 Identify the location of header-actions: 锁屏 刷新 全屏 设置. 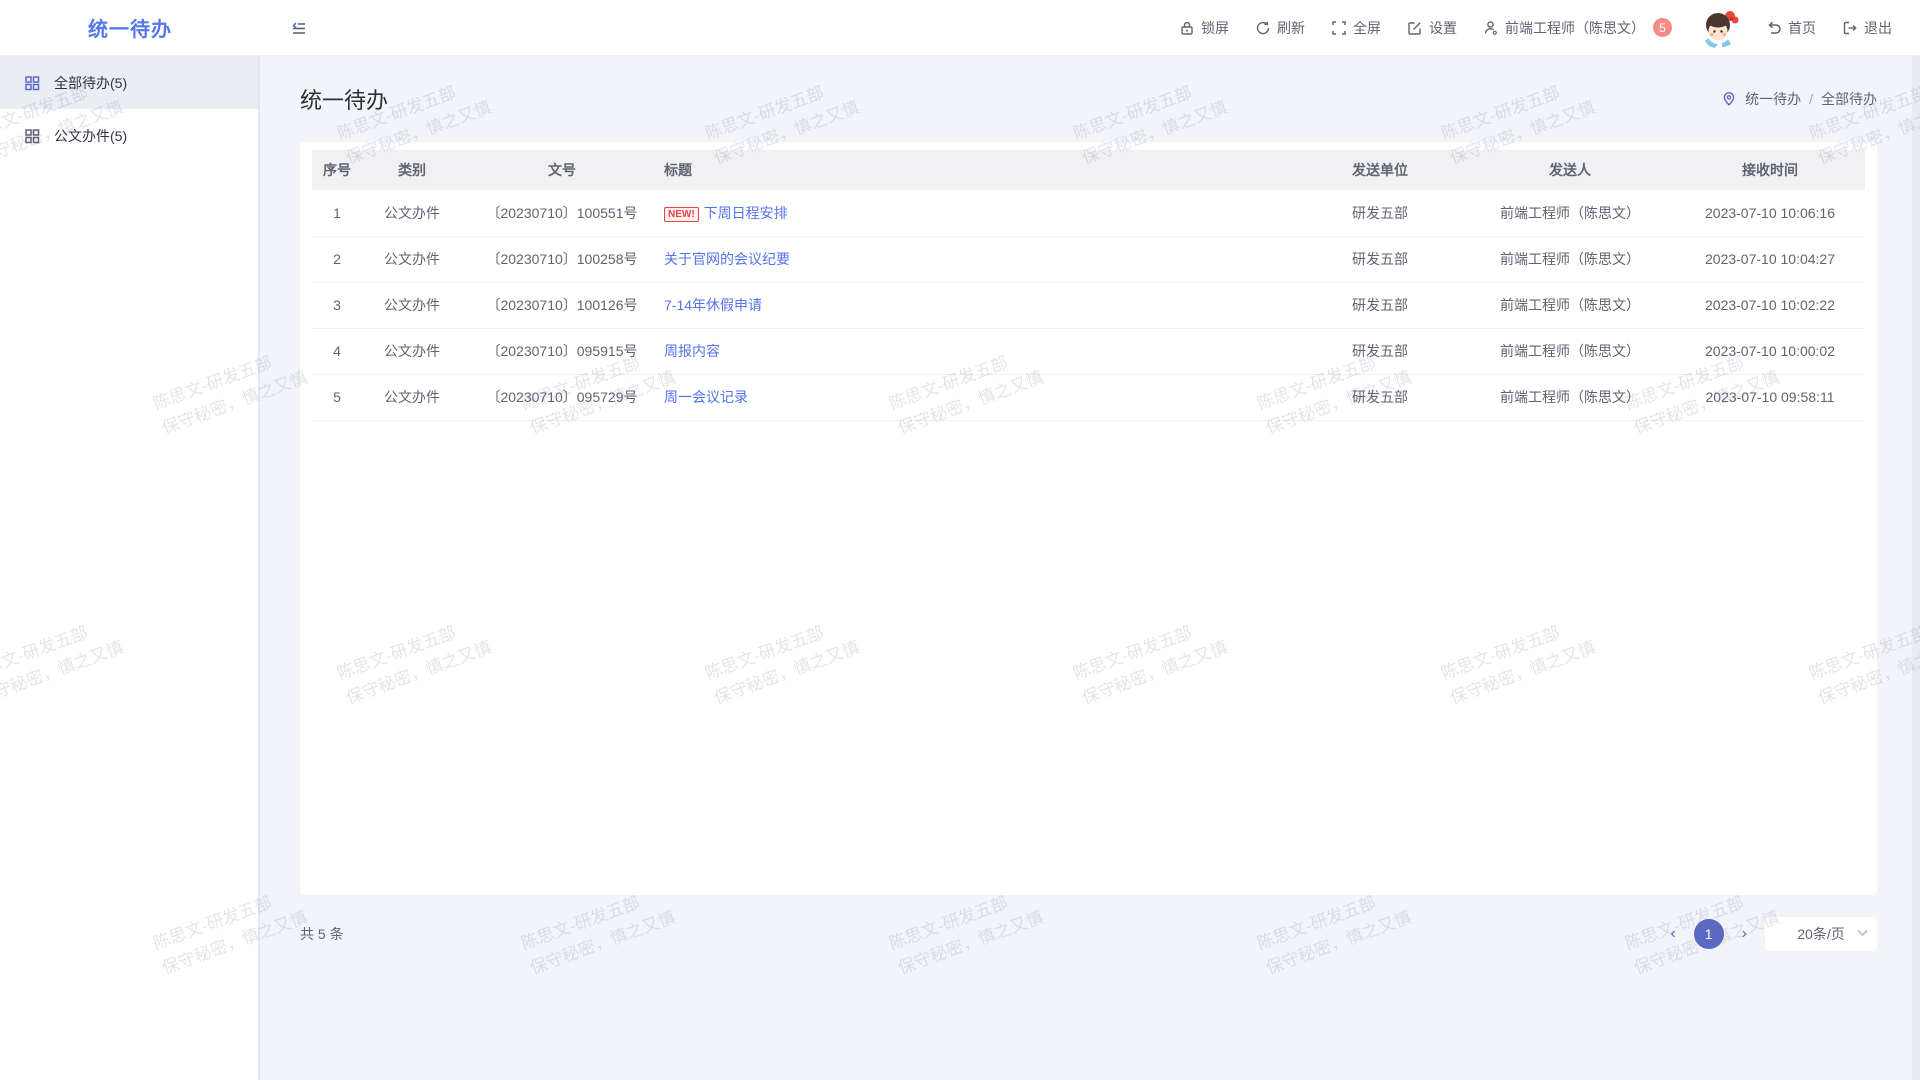
(1549, 28).